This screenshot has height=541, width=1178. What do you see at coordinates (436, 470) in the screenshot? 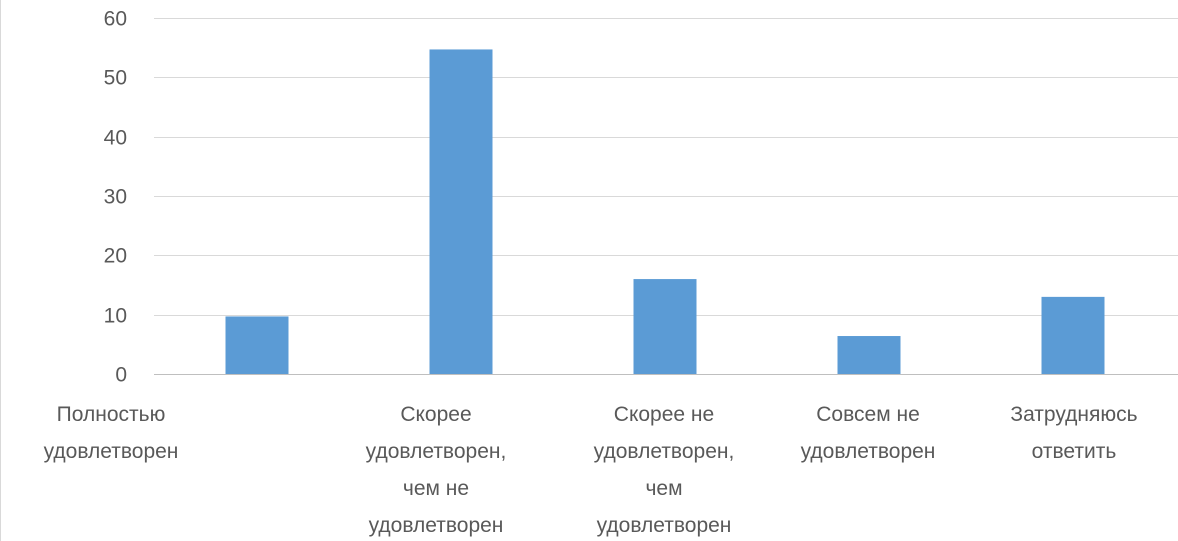
I see `category-label: Скорее удовлетворен, чем не удовлетворен` at bounding box center [436, 470].